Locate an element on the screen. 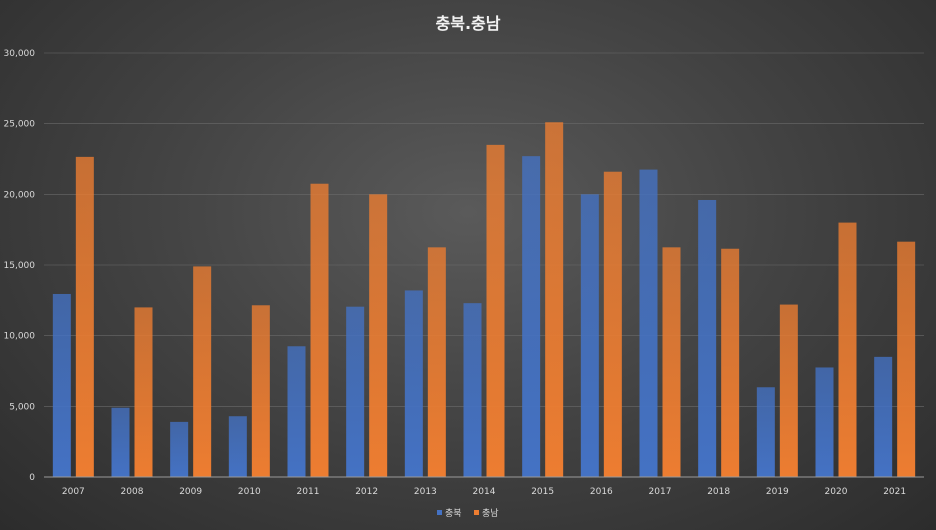 This screenshot has width=936, height=530. y-tick-label: 15,000 is located at coordinates (20, 266).